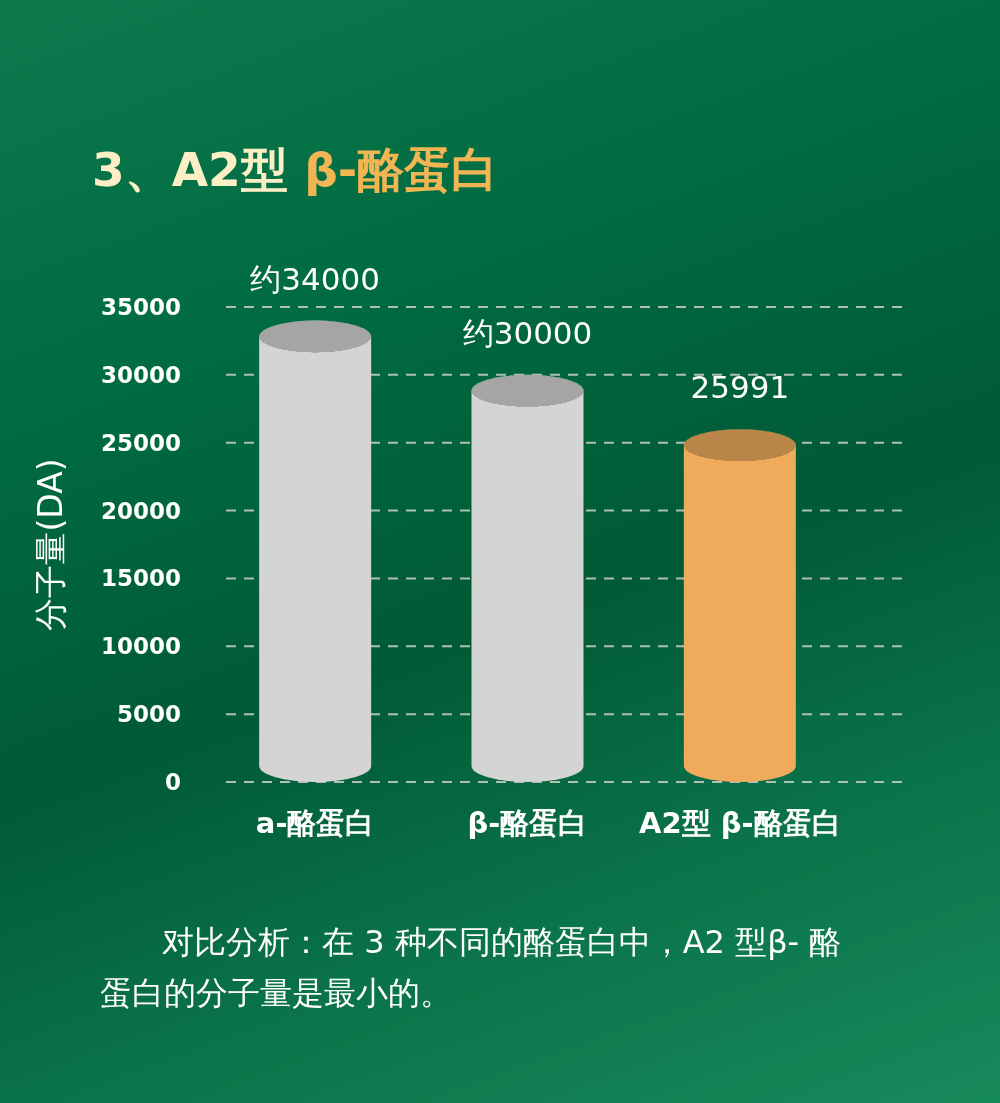  What do you see at coordinates (148, 714) in the screenshot?
I see `y-tick-label: 5000` at bounding box center [148, 714].